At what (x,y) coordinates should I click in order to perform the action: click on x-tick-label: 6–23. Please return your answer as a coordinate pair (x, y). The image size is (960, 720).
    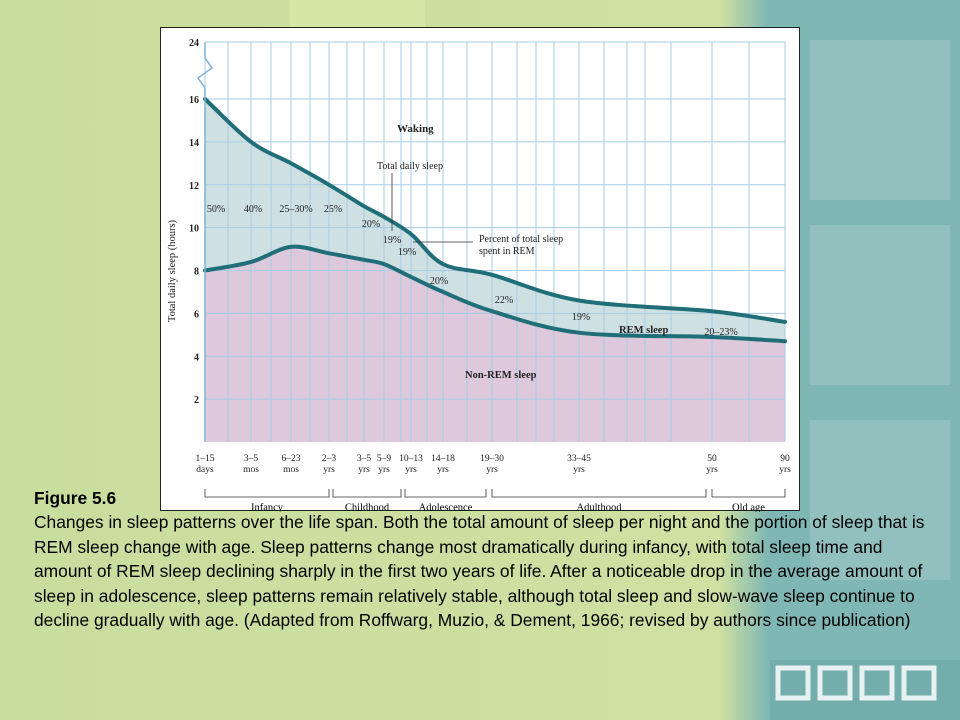
    Looking at the image, I should click on (291, 459).